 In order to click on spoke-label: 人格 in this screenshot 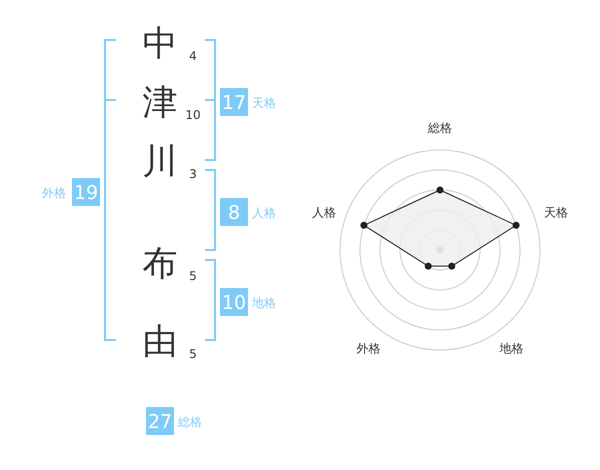, I will do `click(324, 212)`.